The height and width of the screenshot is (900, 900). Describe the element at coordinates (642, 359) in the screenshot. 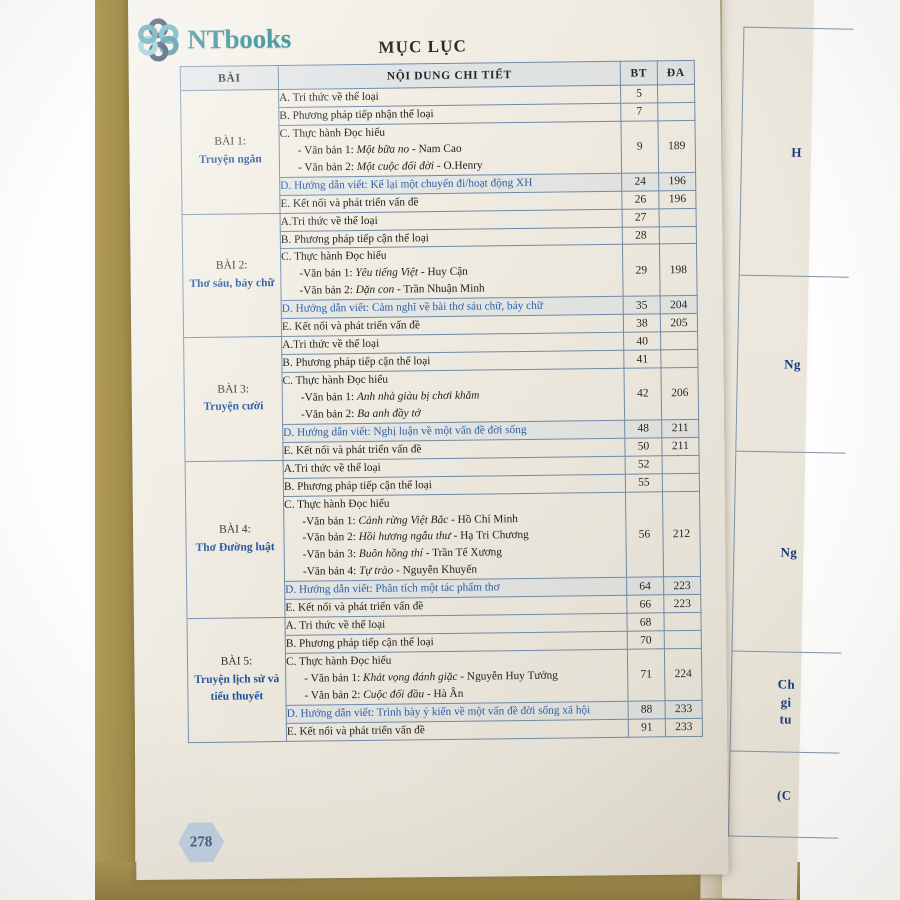

I see `bt-page-cell: 41` at that location.